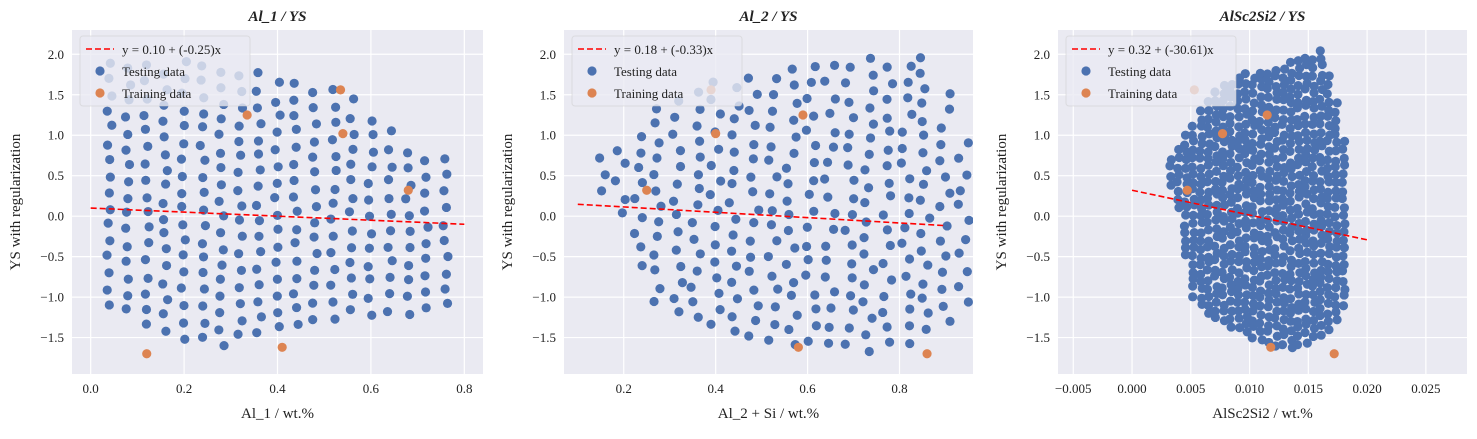 This screenshot has height=439, width=1477. I want to click on legend-fit-label: y = 0.18 + (-0.33)x, so click(664, 49).